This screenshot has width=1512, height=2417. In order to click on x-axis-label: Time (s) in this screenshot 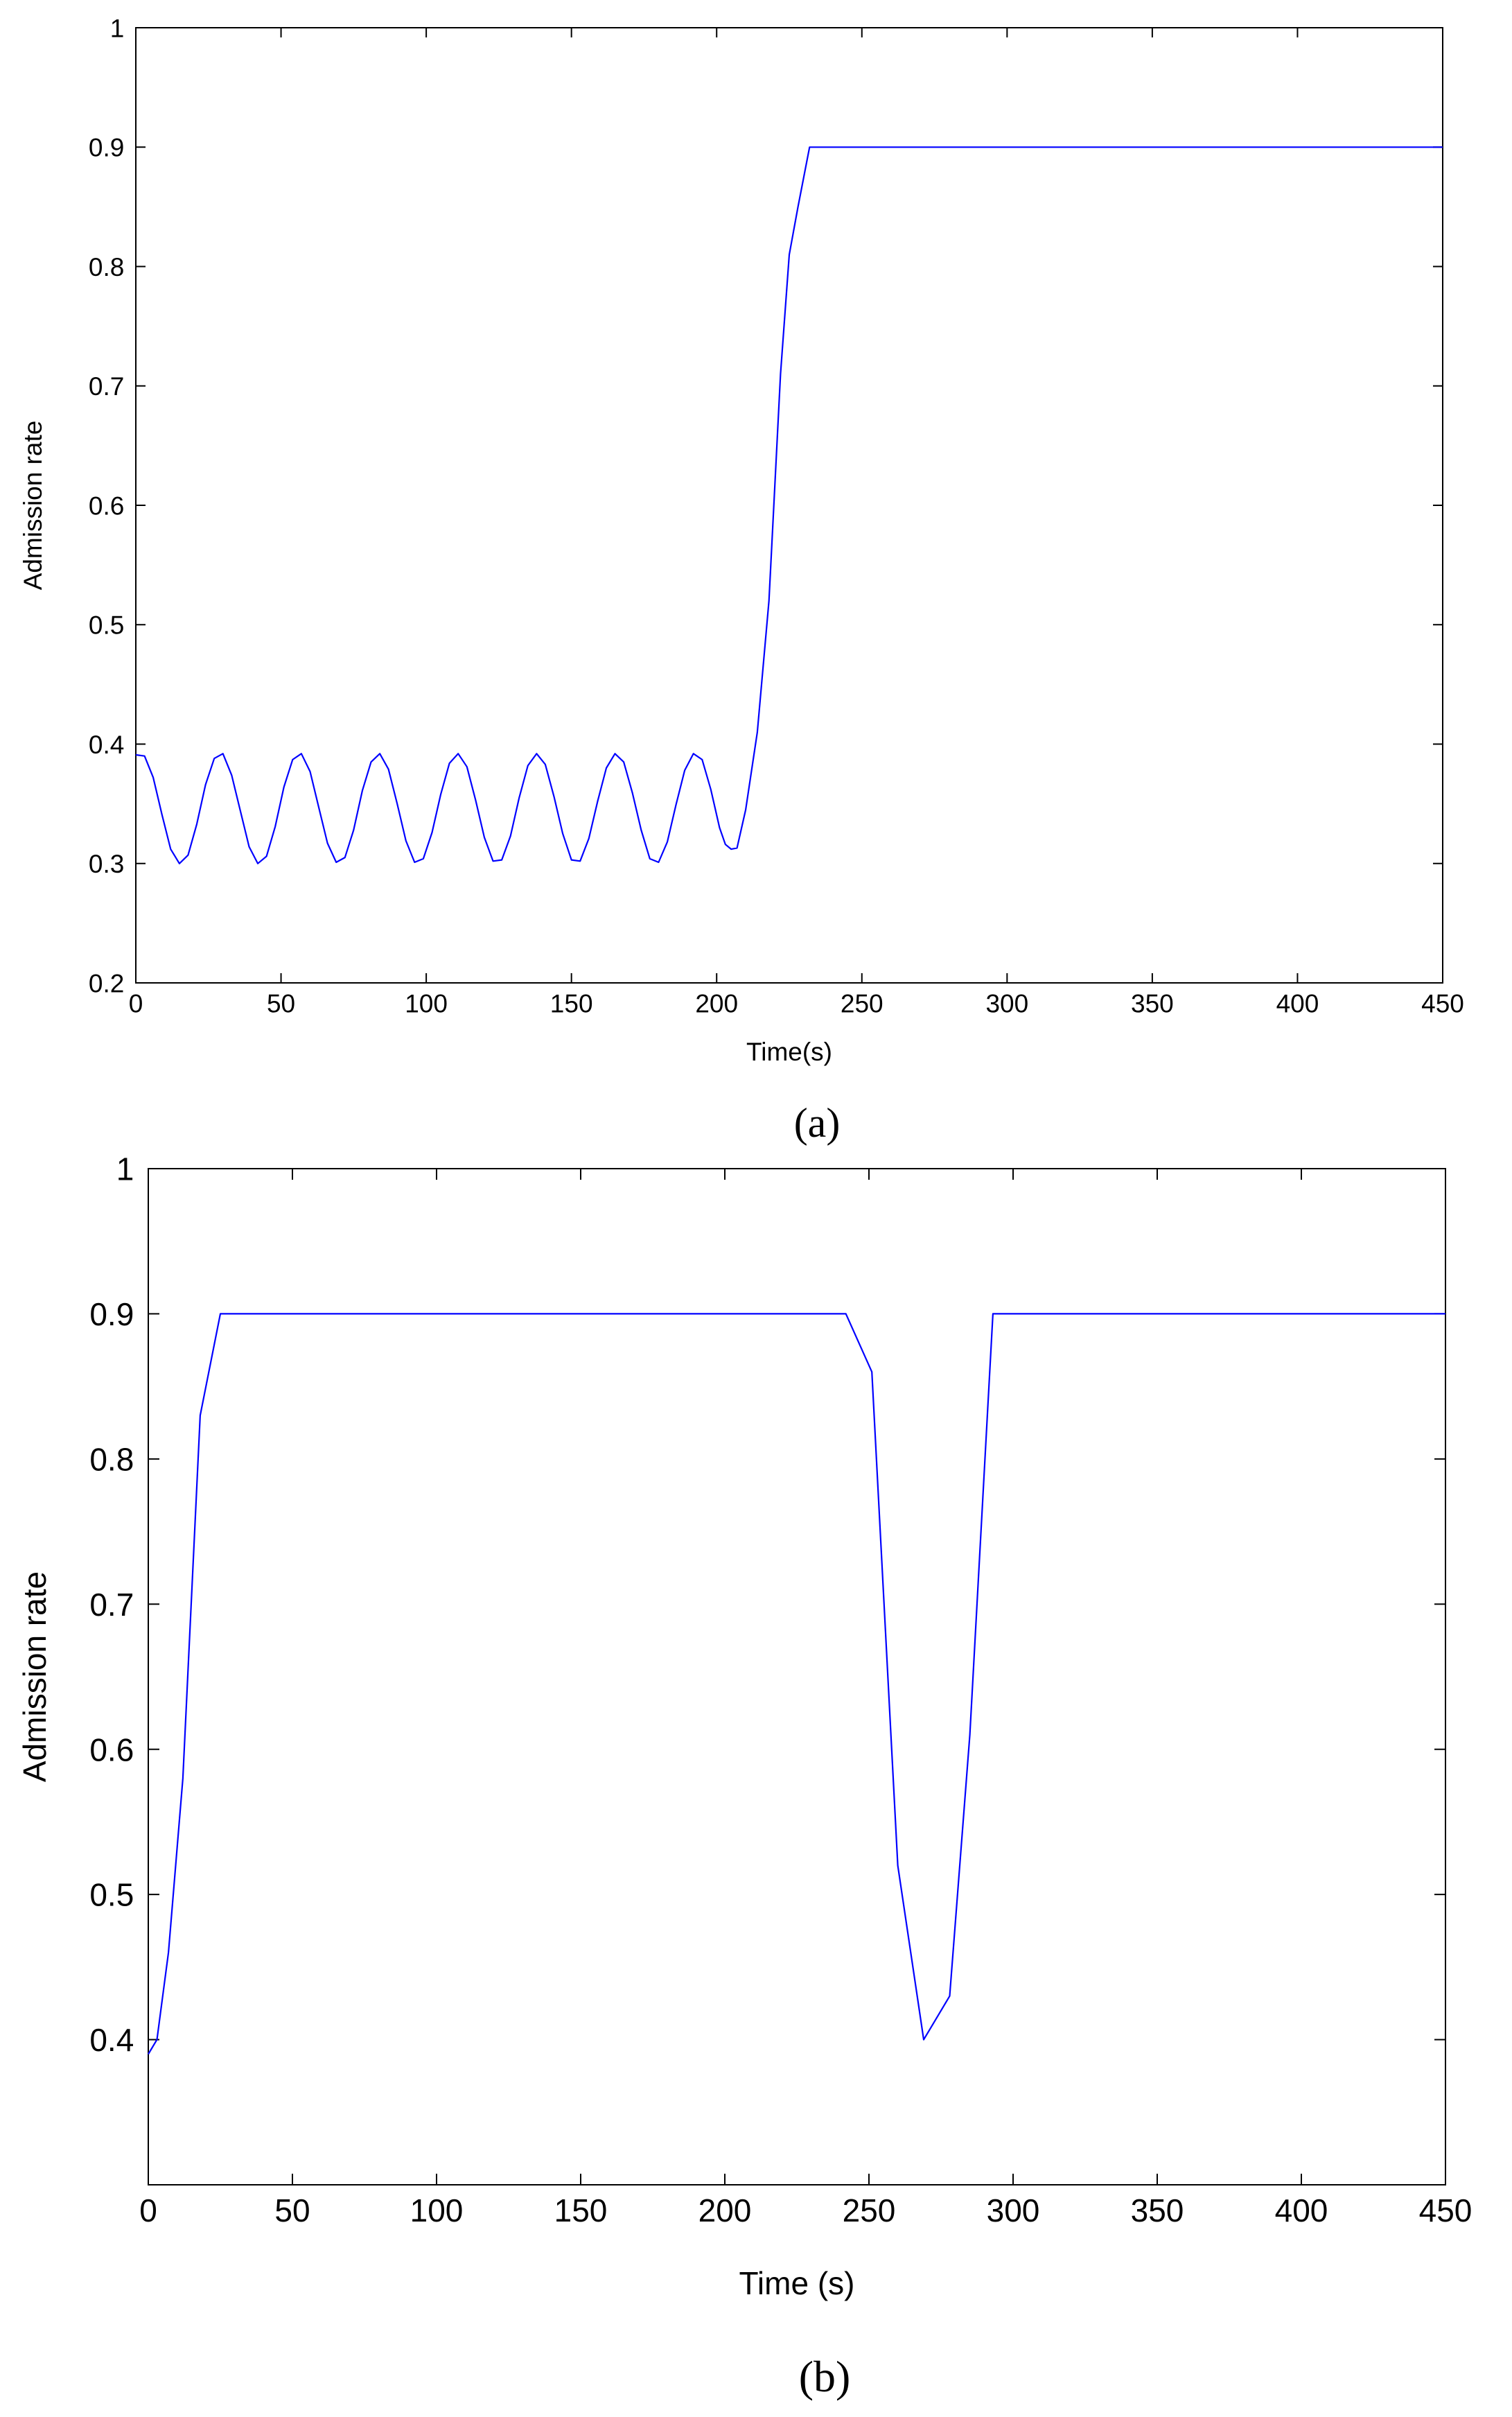, I will do `click(797, 2283)`.